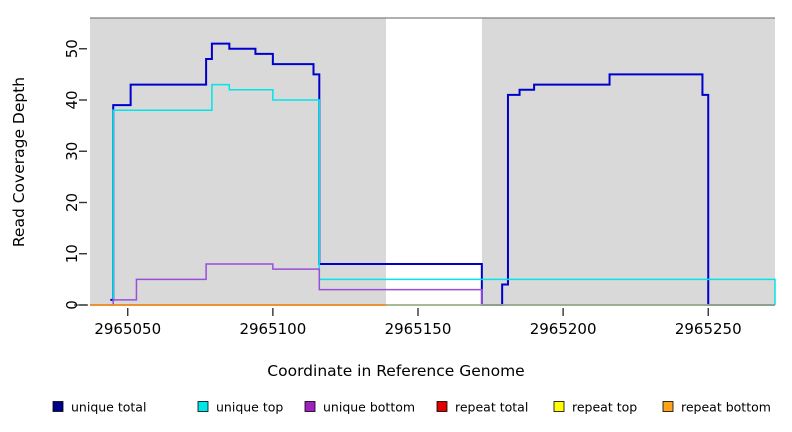  What do you see at coordinates (72, 253) in the screenshot?
I see `y-tick-label: 10` at bounding box center [72, 253].